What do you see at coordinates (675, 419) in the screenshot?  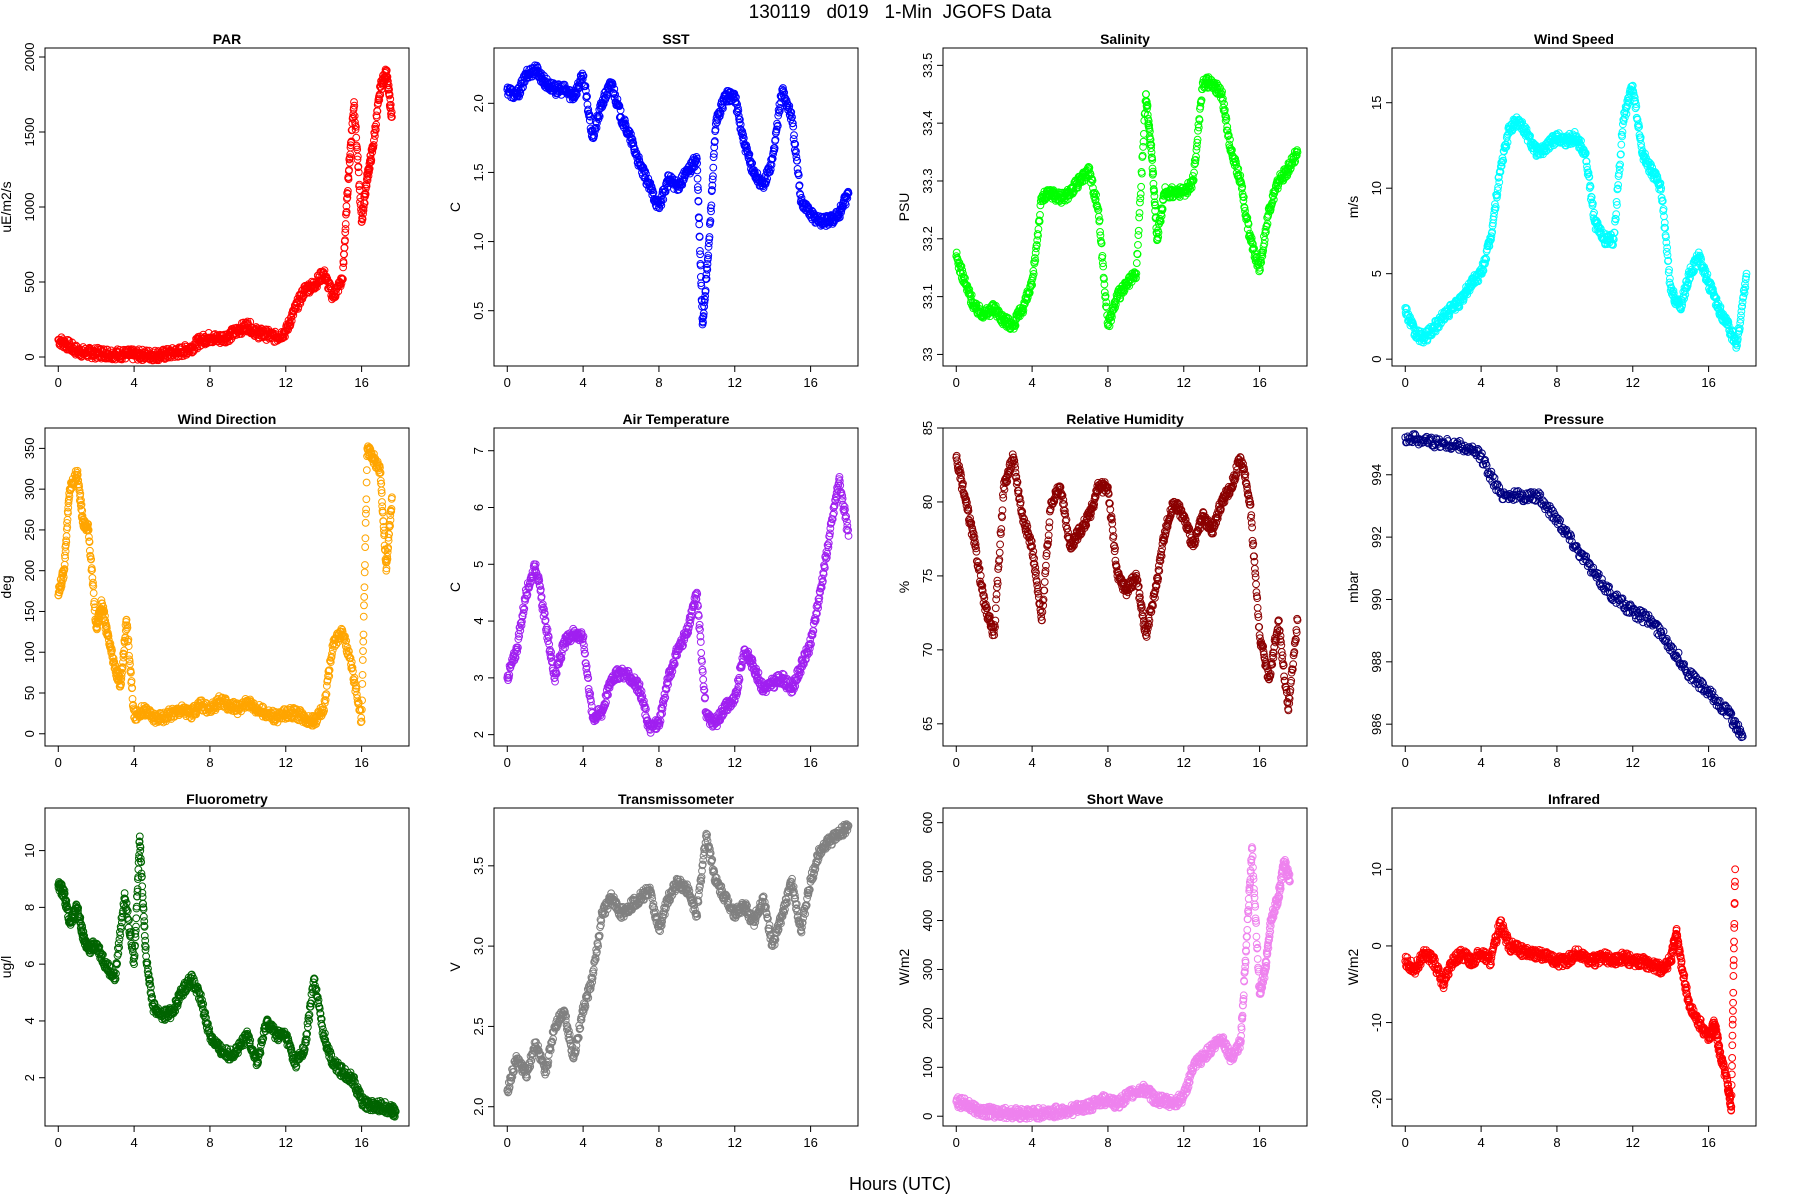 I see `air_temperature-title: Air Temperature` at bounding box center [675, 419].